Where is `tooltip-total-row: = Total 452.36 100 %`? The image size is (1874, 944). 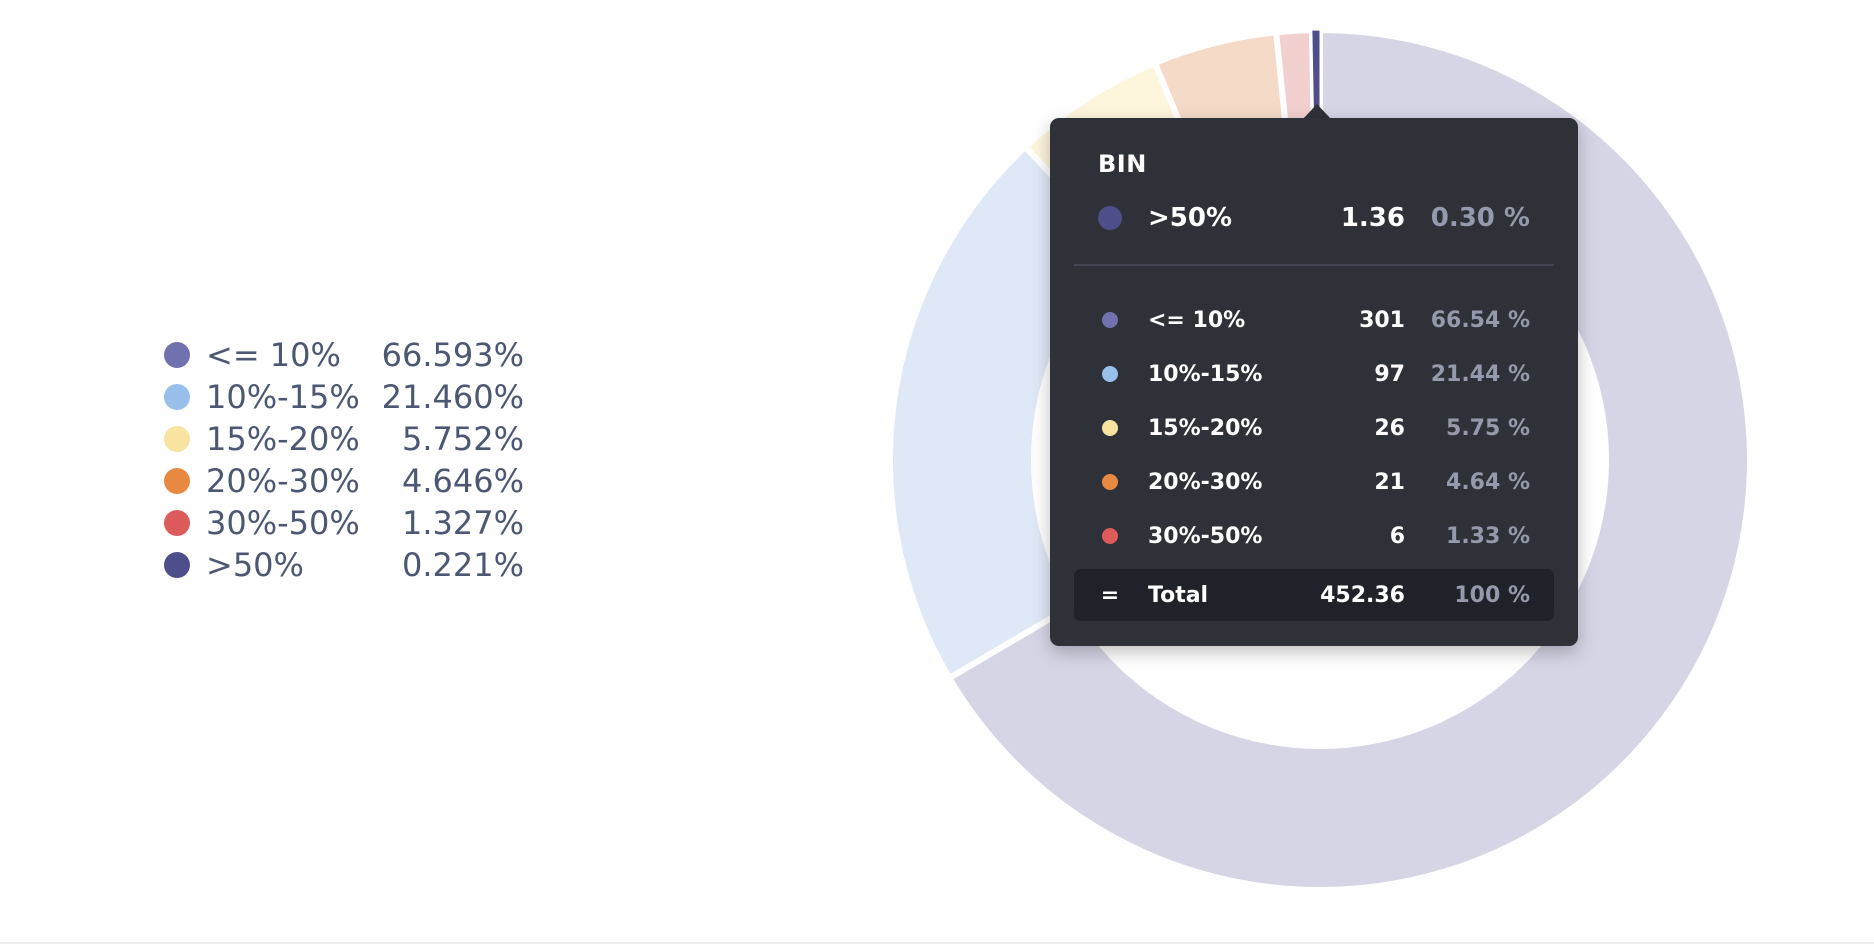
tooltip-total-row: = Total 452.36 100 % is located at coordinates (1314, 595).